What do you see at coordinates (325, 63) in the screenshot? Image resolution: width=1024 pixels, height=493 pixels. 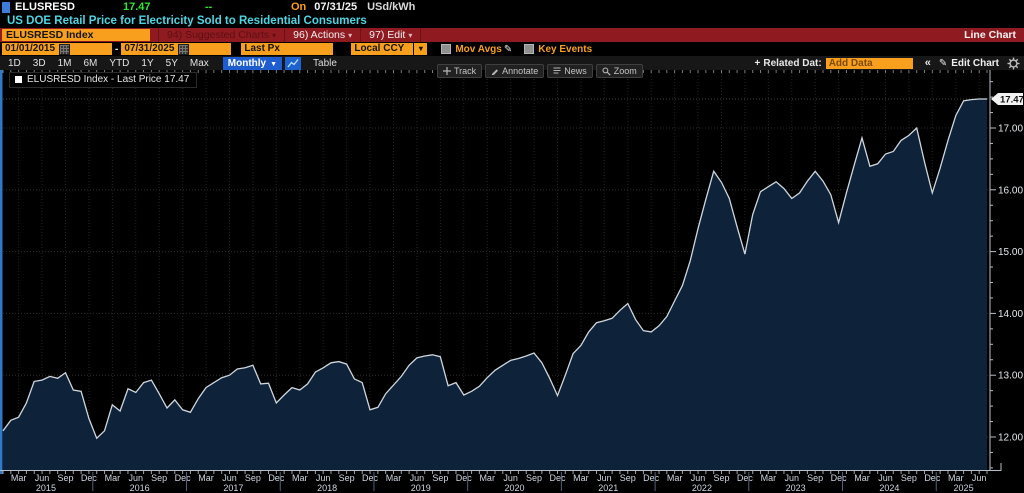 I see `table-button: Table` at bounding box center [325, 63].